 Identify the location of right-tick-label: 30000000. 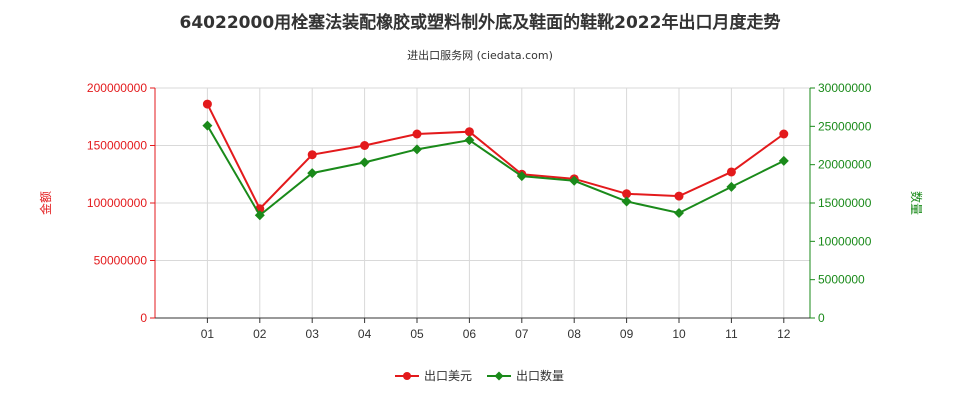
(845, 88).